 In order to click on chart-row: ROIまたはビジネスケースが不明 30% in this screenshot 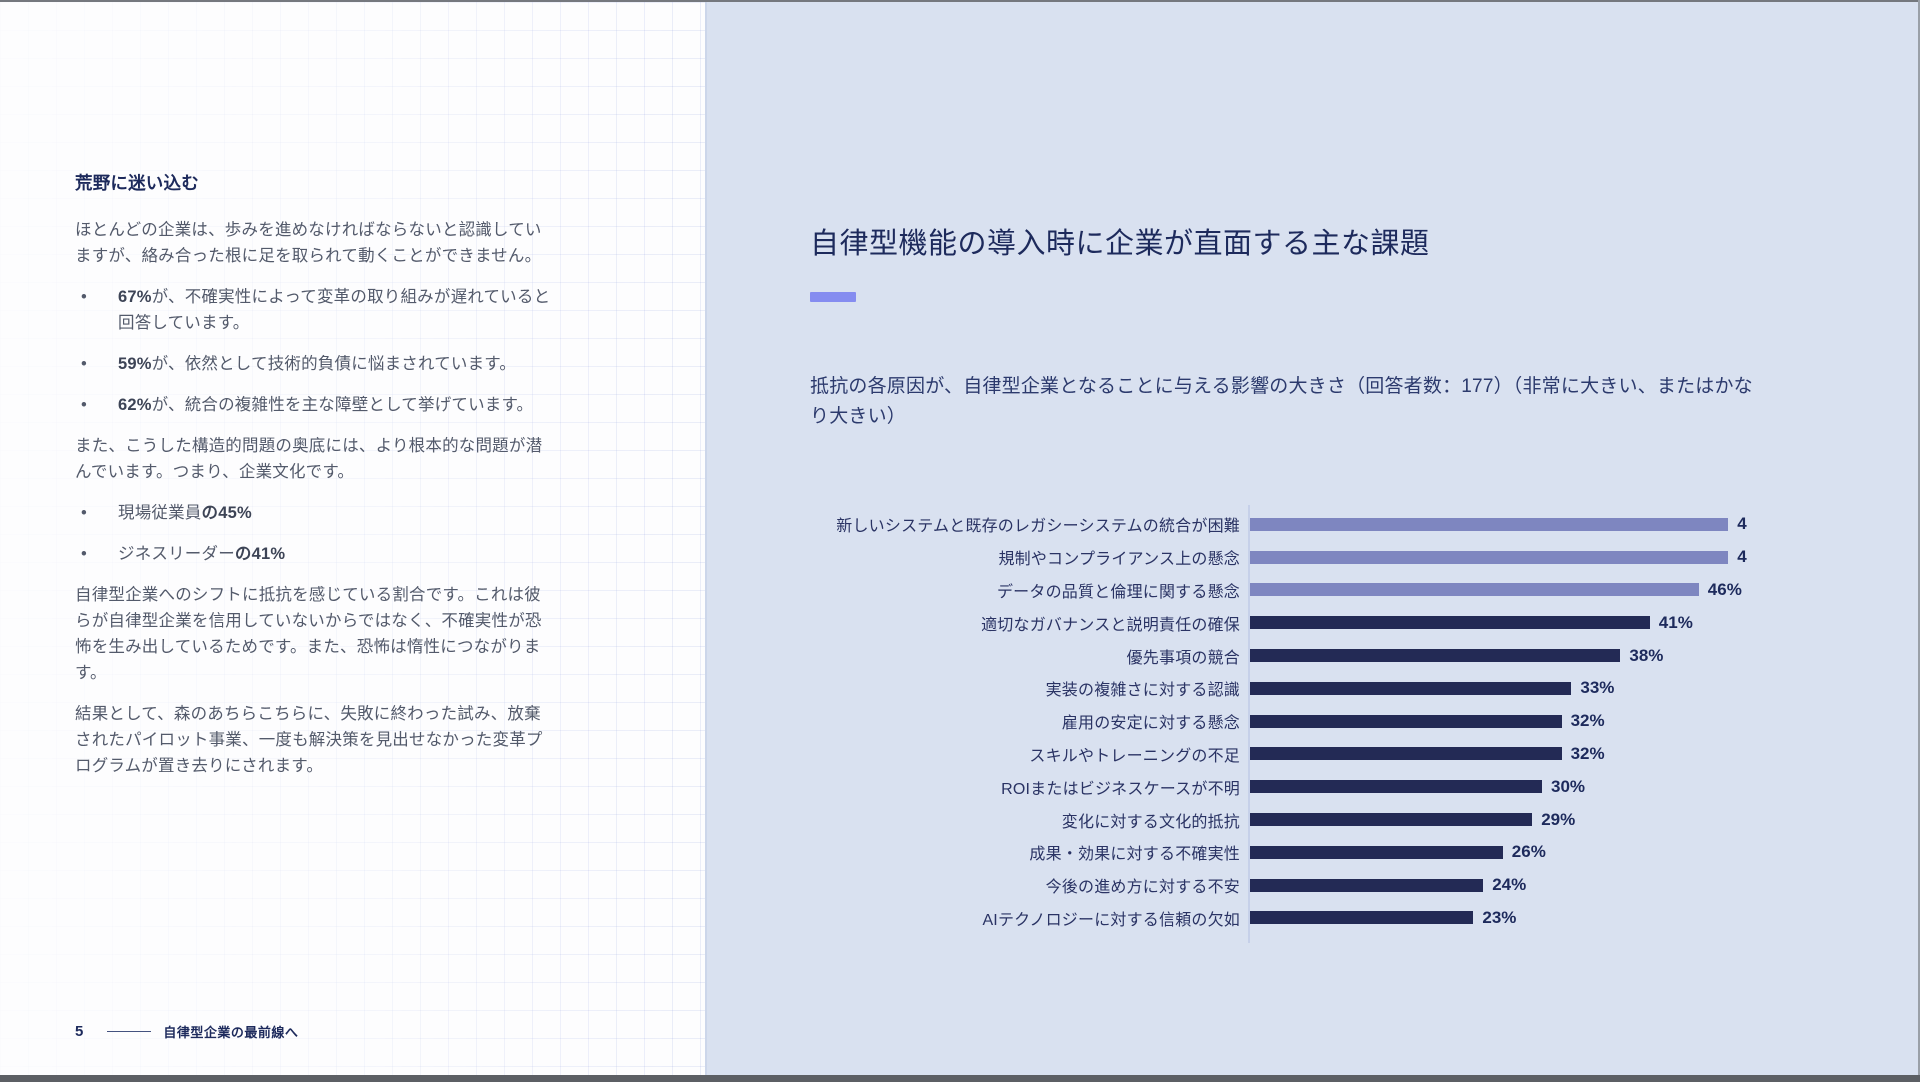, I will do `click(1330, 786)`.